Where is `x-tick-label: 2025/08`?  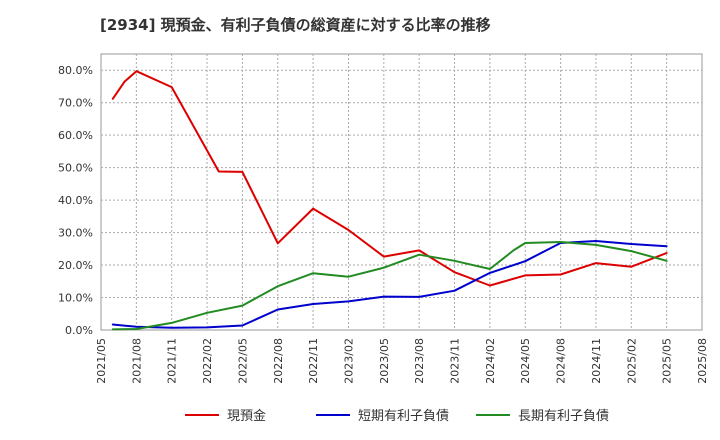 x-tick-label: 2025/08 is located at coordinates (702, 361).